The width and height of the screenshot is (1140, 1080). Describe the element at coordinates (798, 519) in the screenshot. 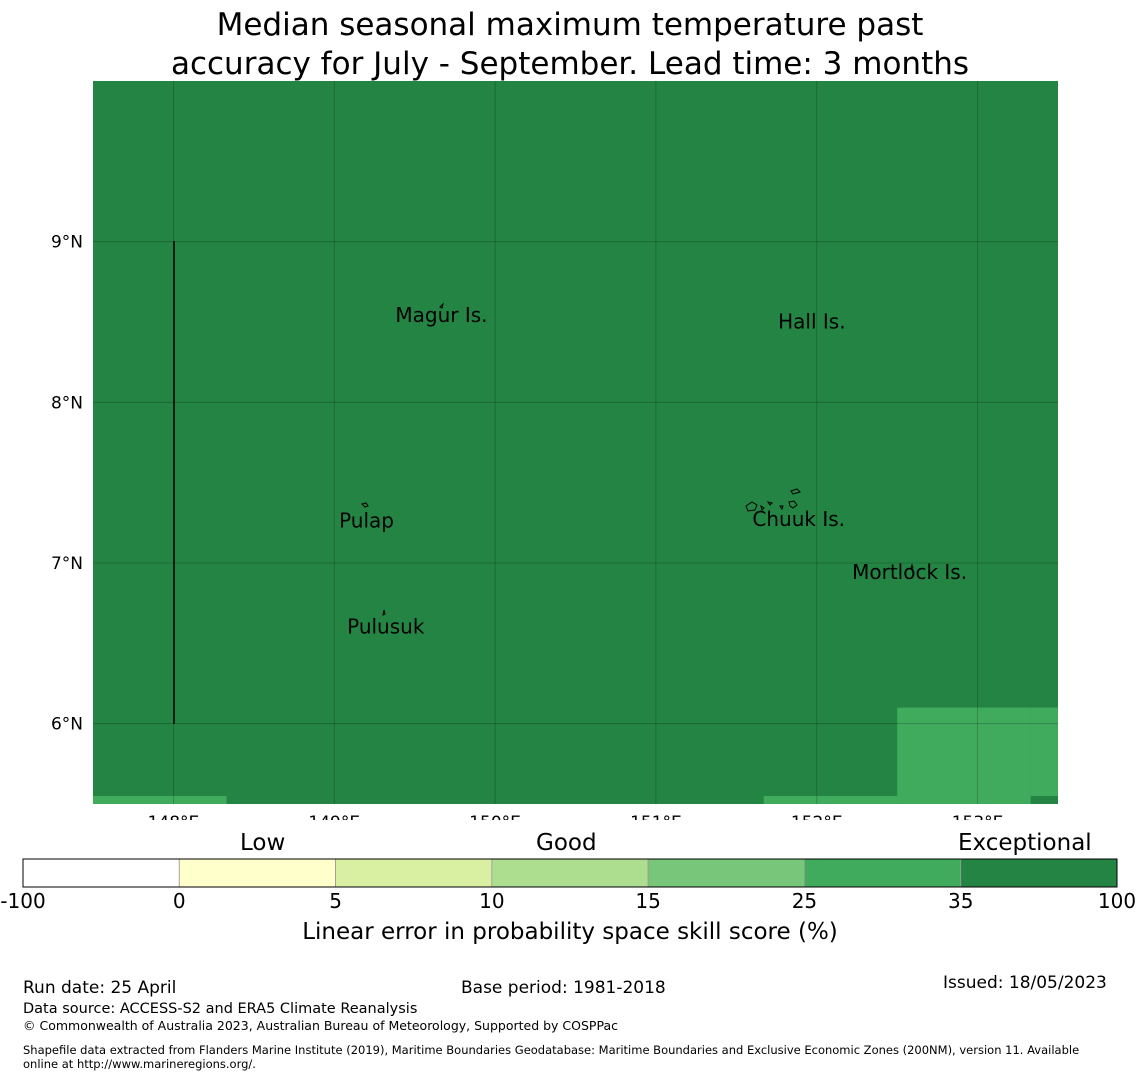

I see `place-label: Chuuk Is.` at that location.